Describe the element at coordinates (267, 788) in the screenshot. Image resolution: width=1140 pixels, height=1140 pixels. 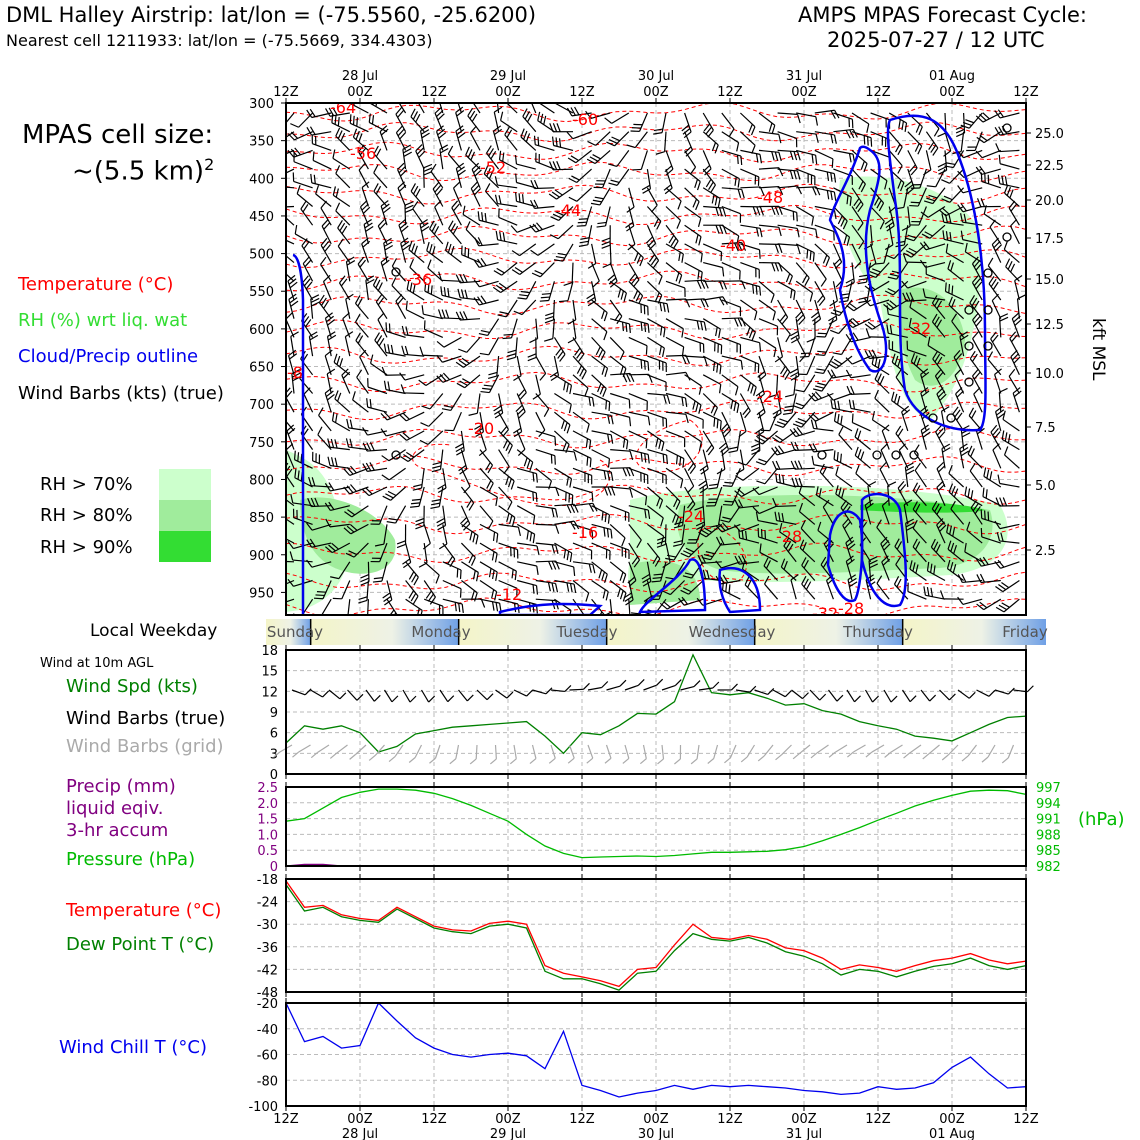
I see `y-tick-label: 2.5` at that location.